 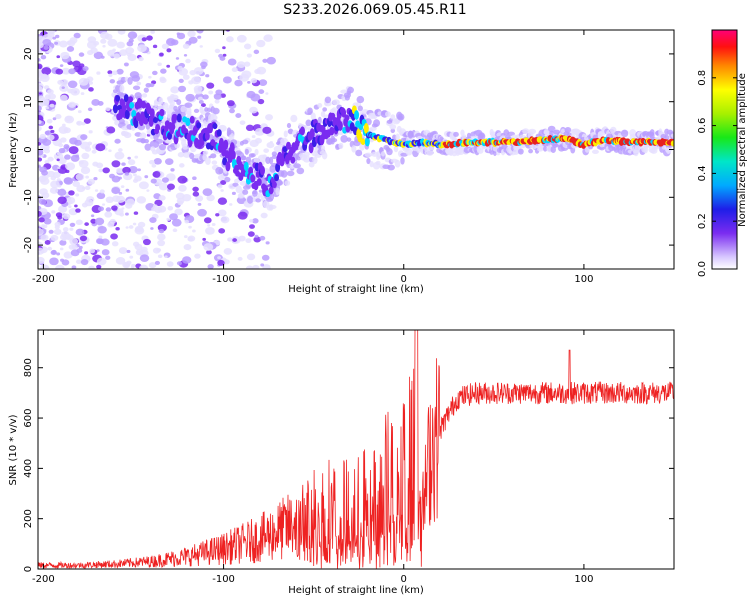 I want to click on snr-ytick-label: 200, so click(x=28, y=518).